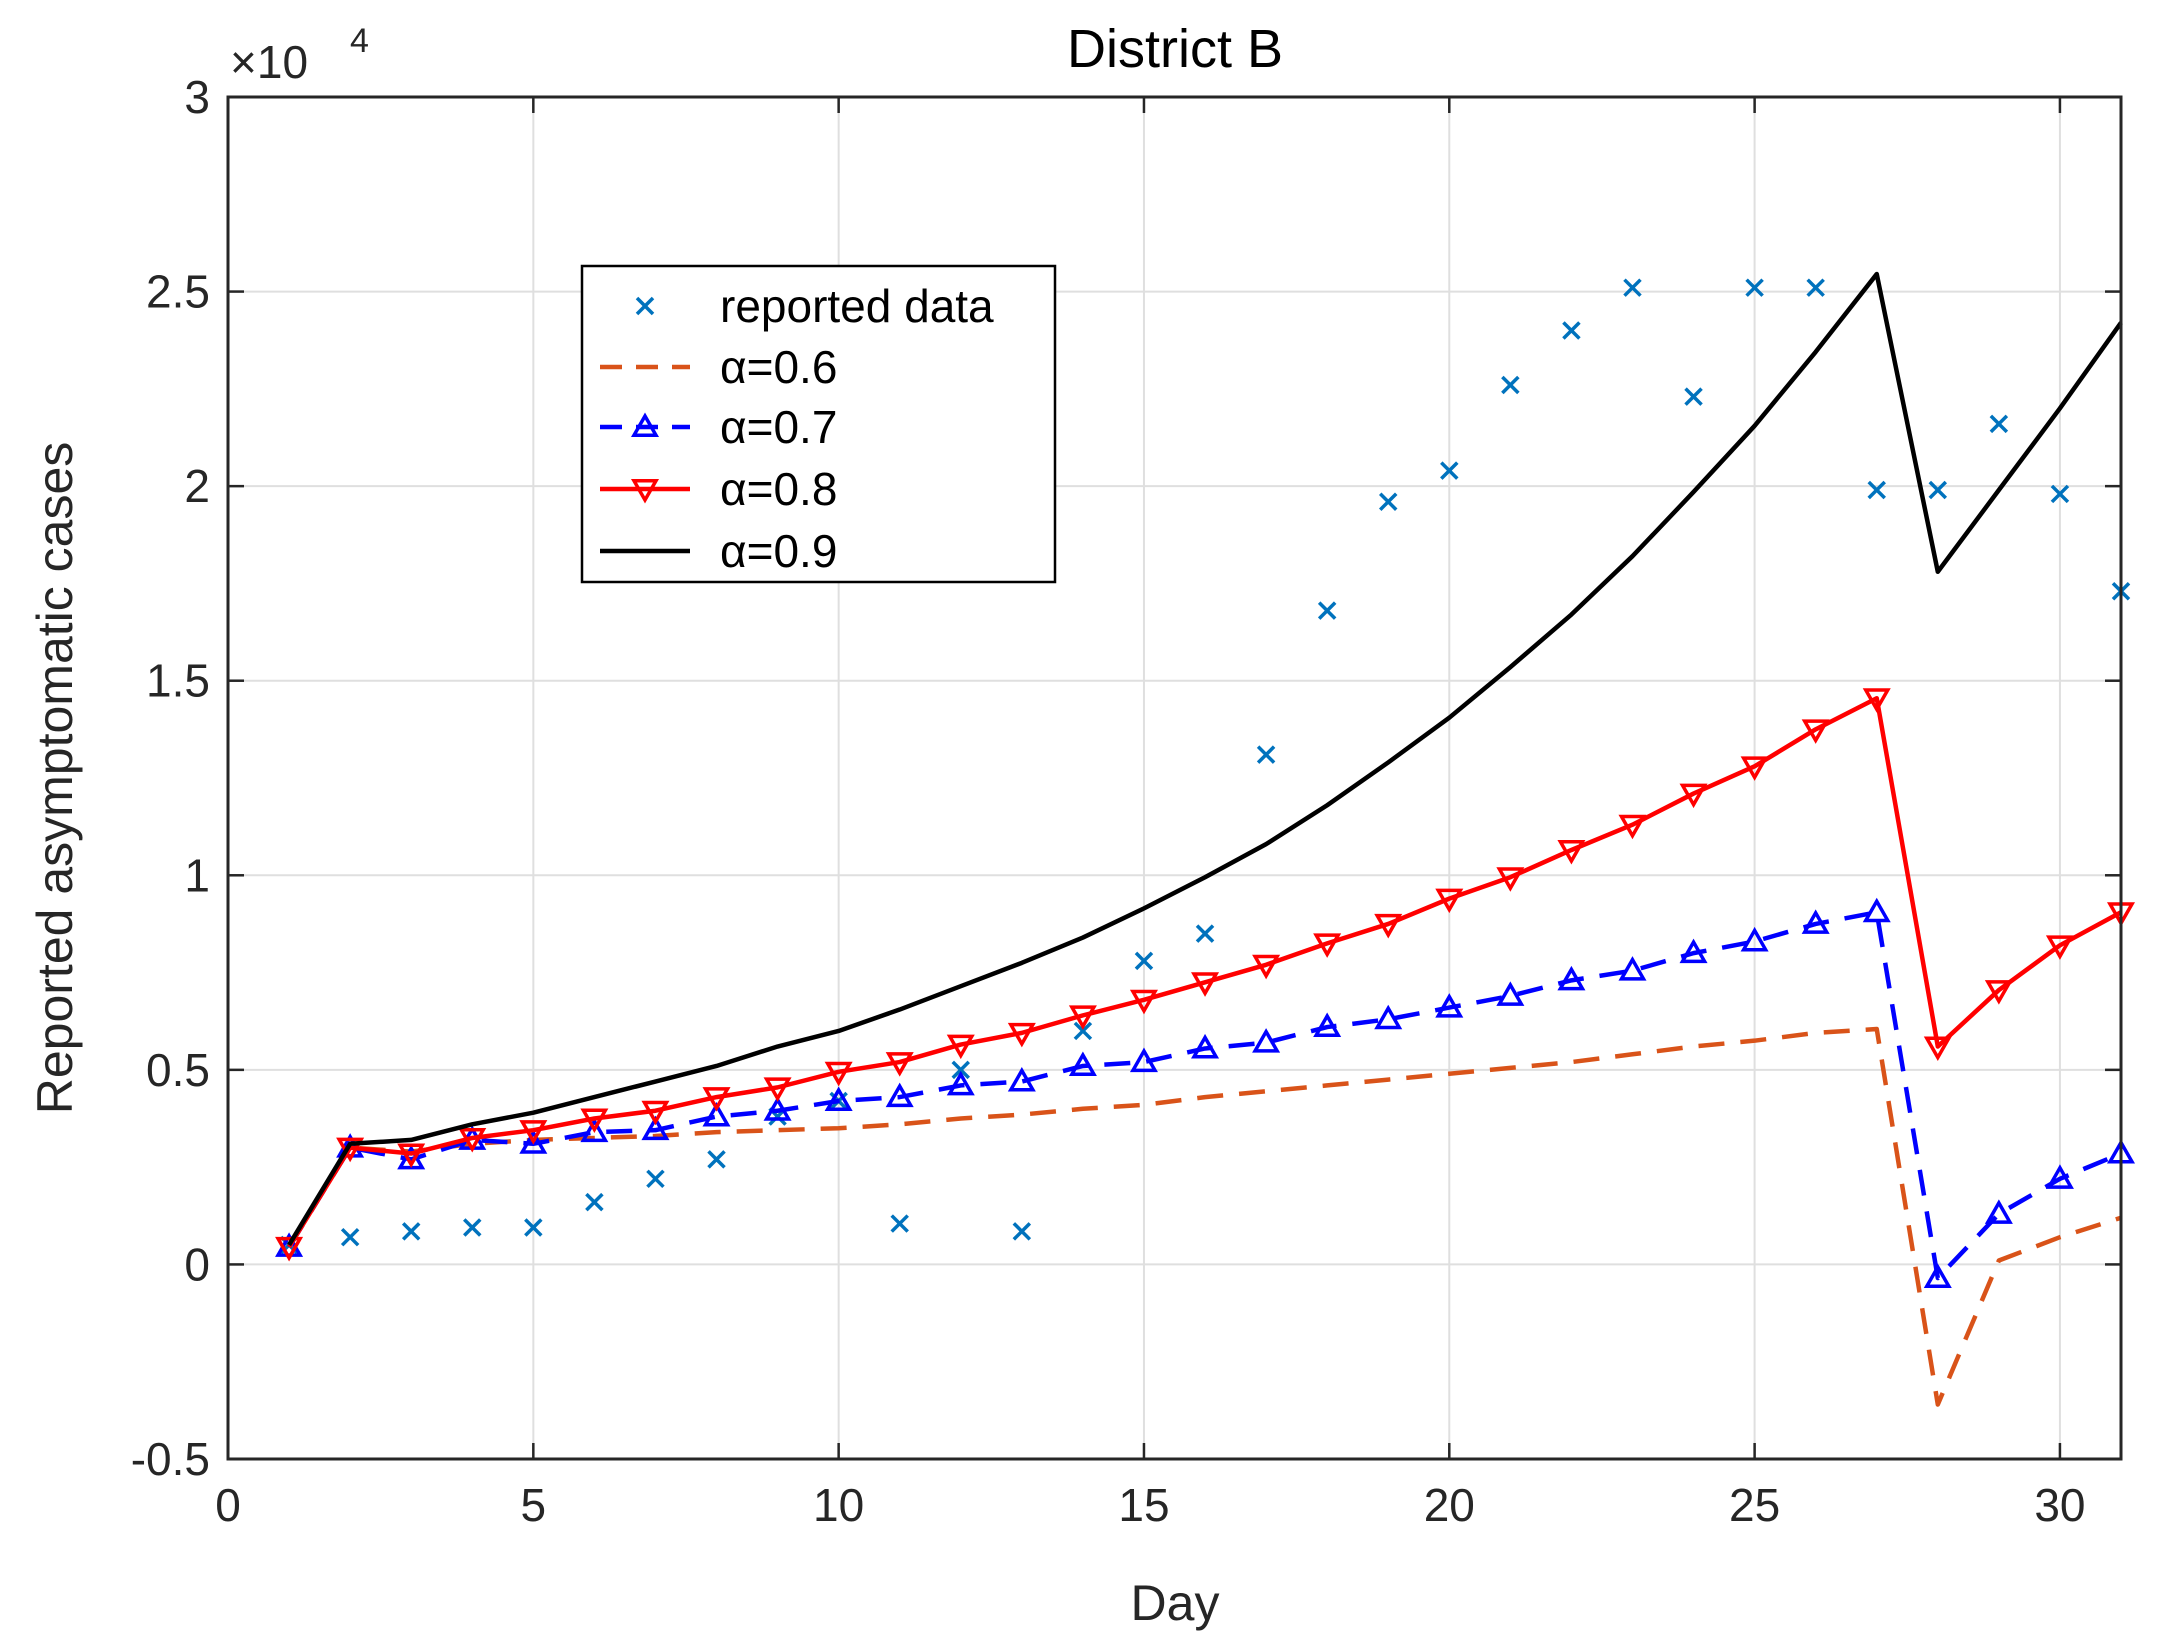 Image resolution: width=2157 pixels, height=1647 pixels. I want to click on y-tick-label: 0.5, so click(178, 1070).